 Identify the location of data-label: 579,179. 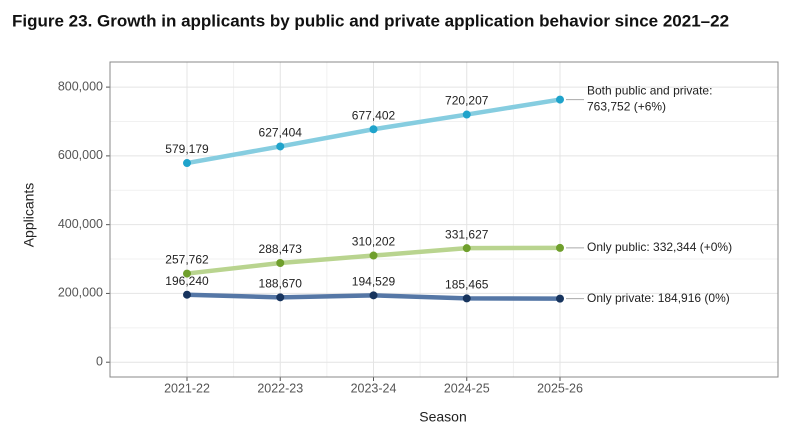
(187, 149).